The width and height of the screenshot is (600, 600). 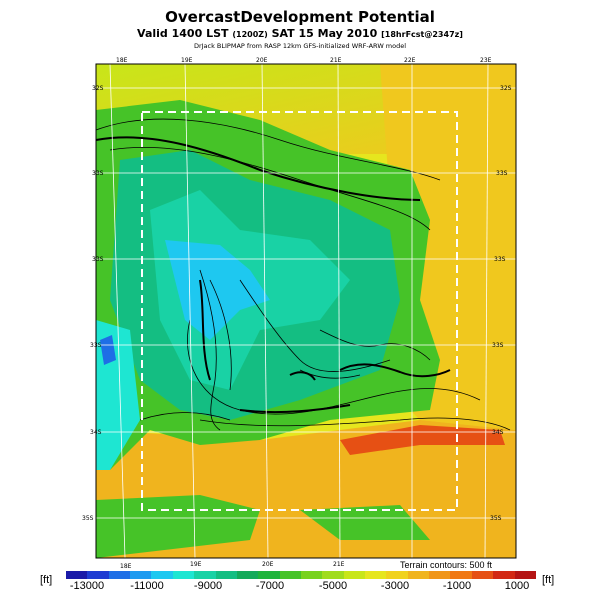 What do you see at coordinates (422, 34) in the screenshot?
I see `forecast-info: [18hrFcst@2347z]` at bounding box center [422, 34].